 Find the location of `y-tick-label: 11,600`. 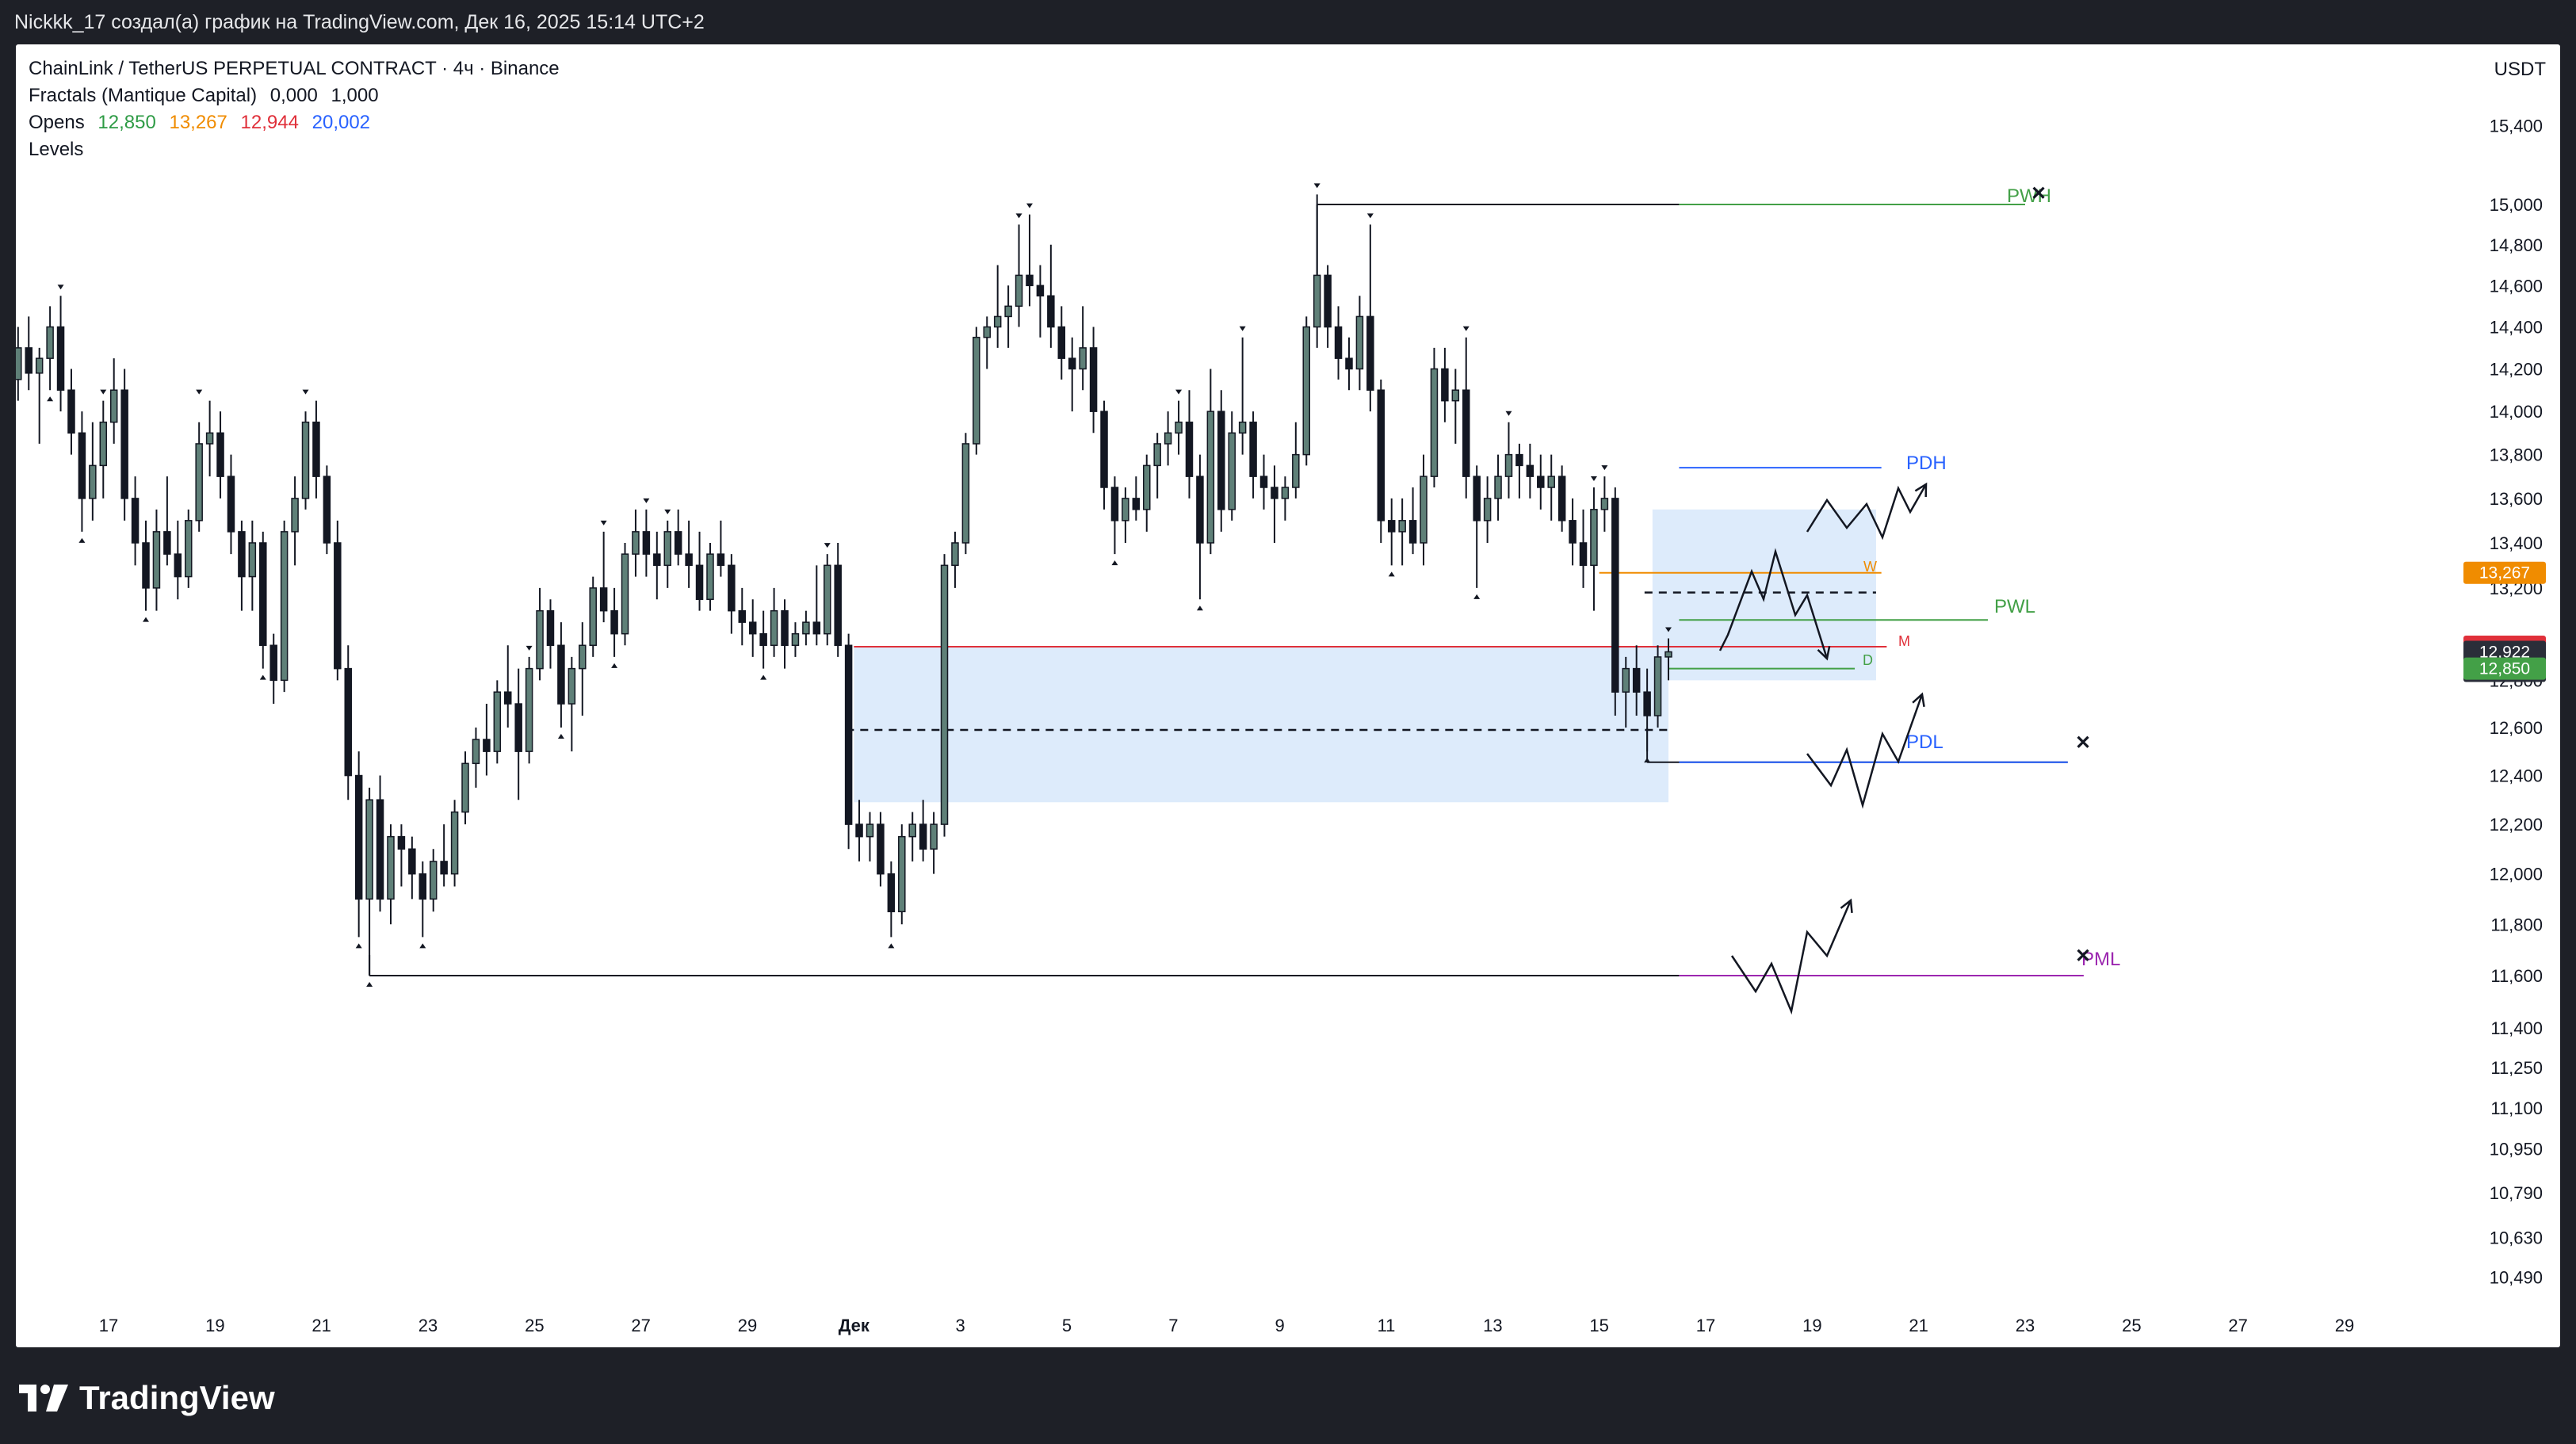

y-tick-label: 11,600 is located at coordinates (2516, 976).